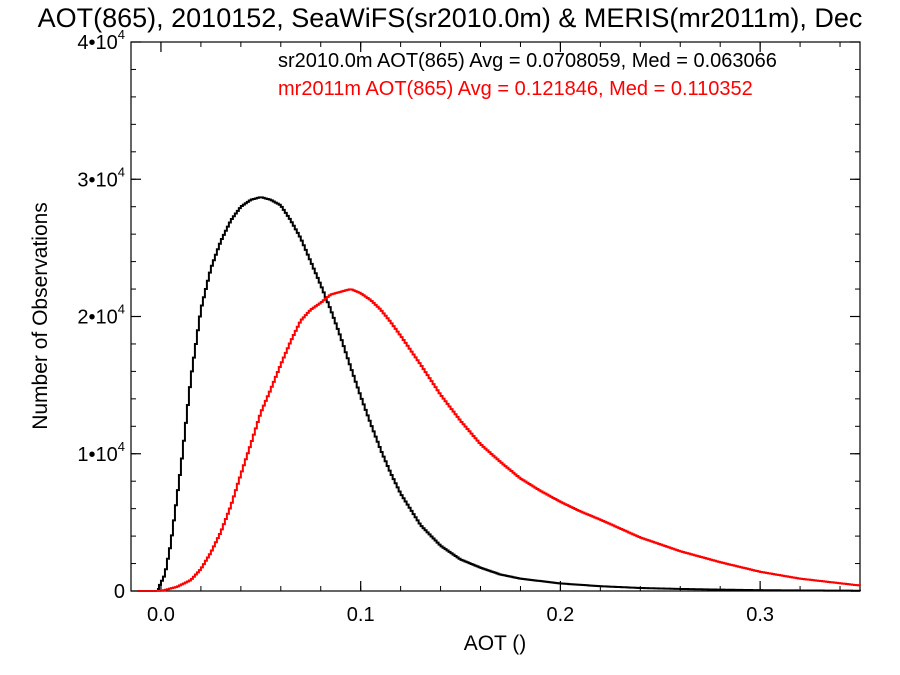 This screenshot has height=675, width=900. I want to click on y-tick-label: 2•104, so click(101, 315).